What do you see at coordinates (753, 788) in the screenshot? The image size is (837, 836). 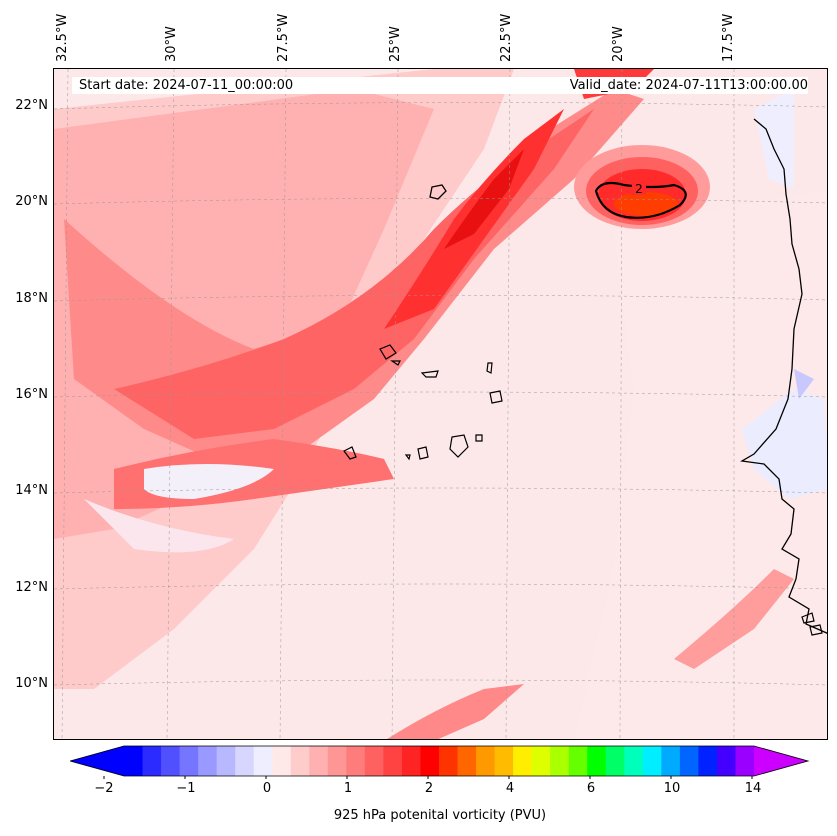 I see `colorbar-tick-label: 14` at bounding box center [753, 788].